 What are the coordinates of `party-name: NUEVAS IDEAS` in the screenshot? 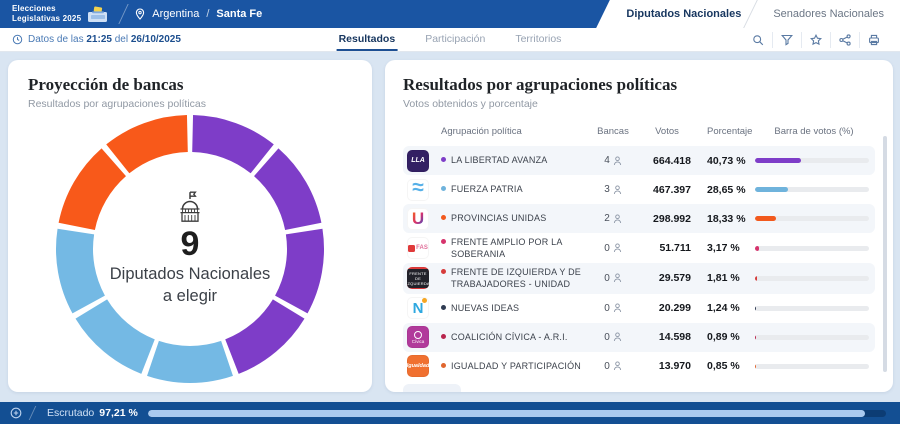 It's located at (485, 307).